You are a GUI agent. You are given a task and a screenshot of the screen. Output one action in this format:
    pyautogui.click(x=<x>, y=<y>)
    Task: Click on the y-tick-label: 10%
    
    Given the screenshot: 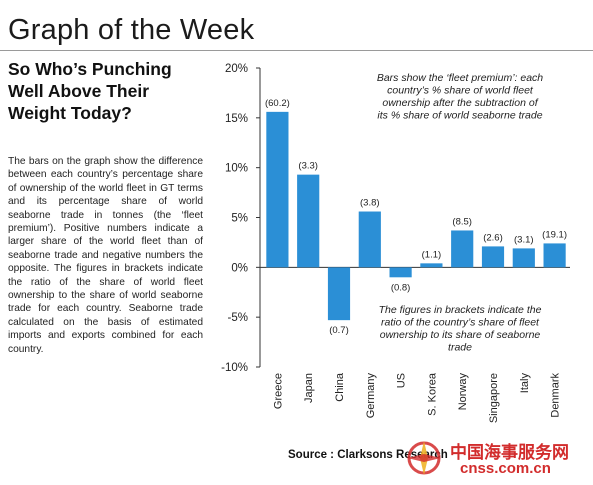 What is the action you would take?
    pyautogui.click(x=236, y=169)
    